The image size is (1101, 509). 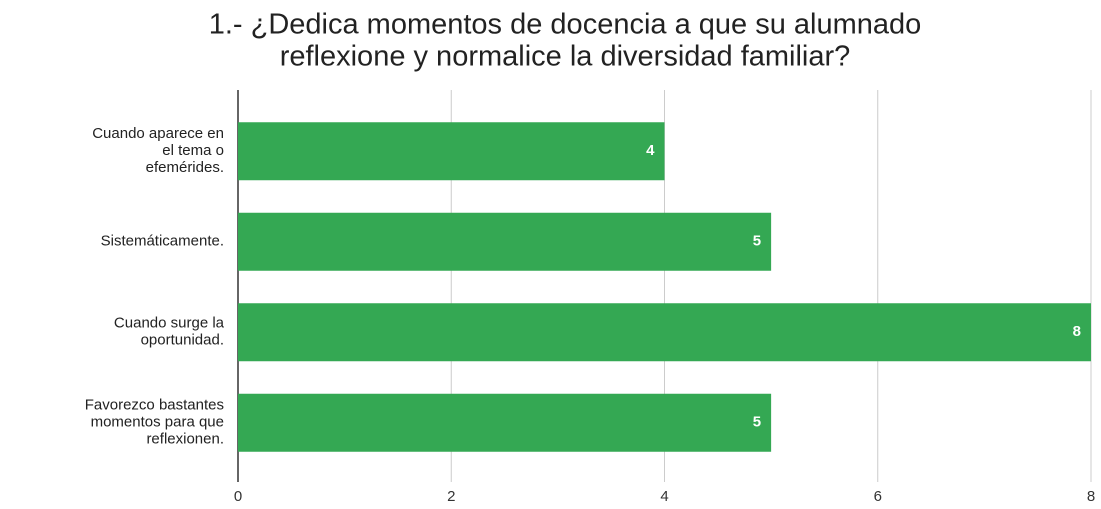 I want to click on y-tick-label: Sistemáticamente., so click(x=162, y=241).